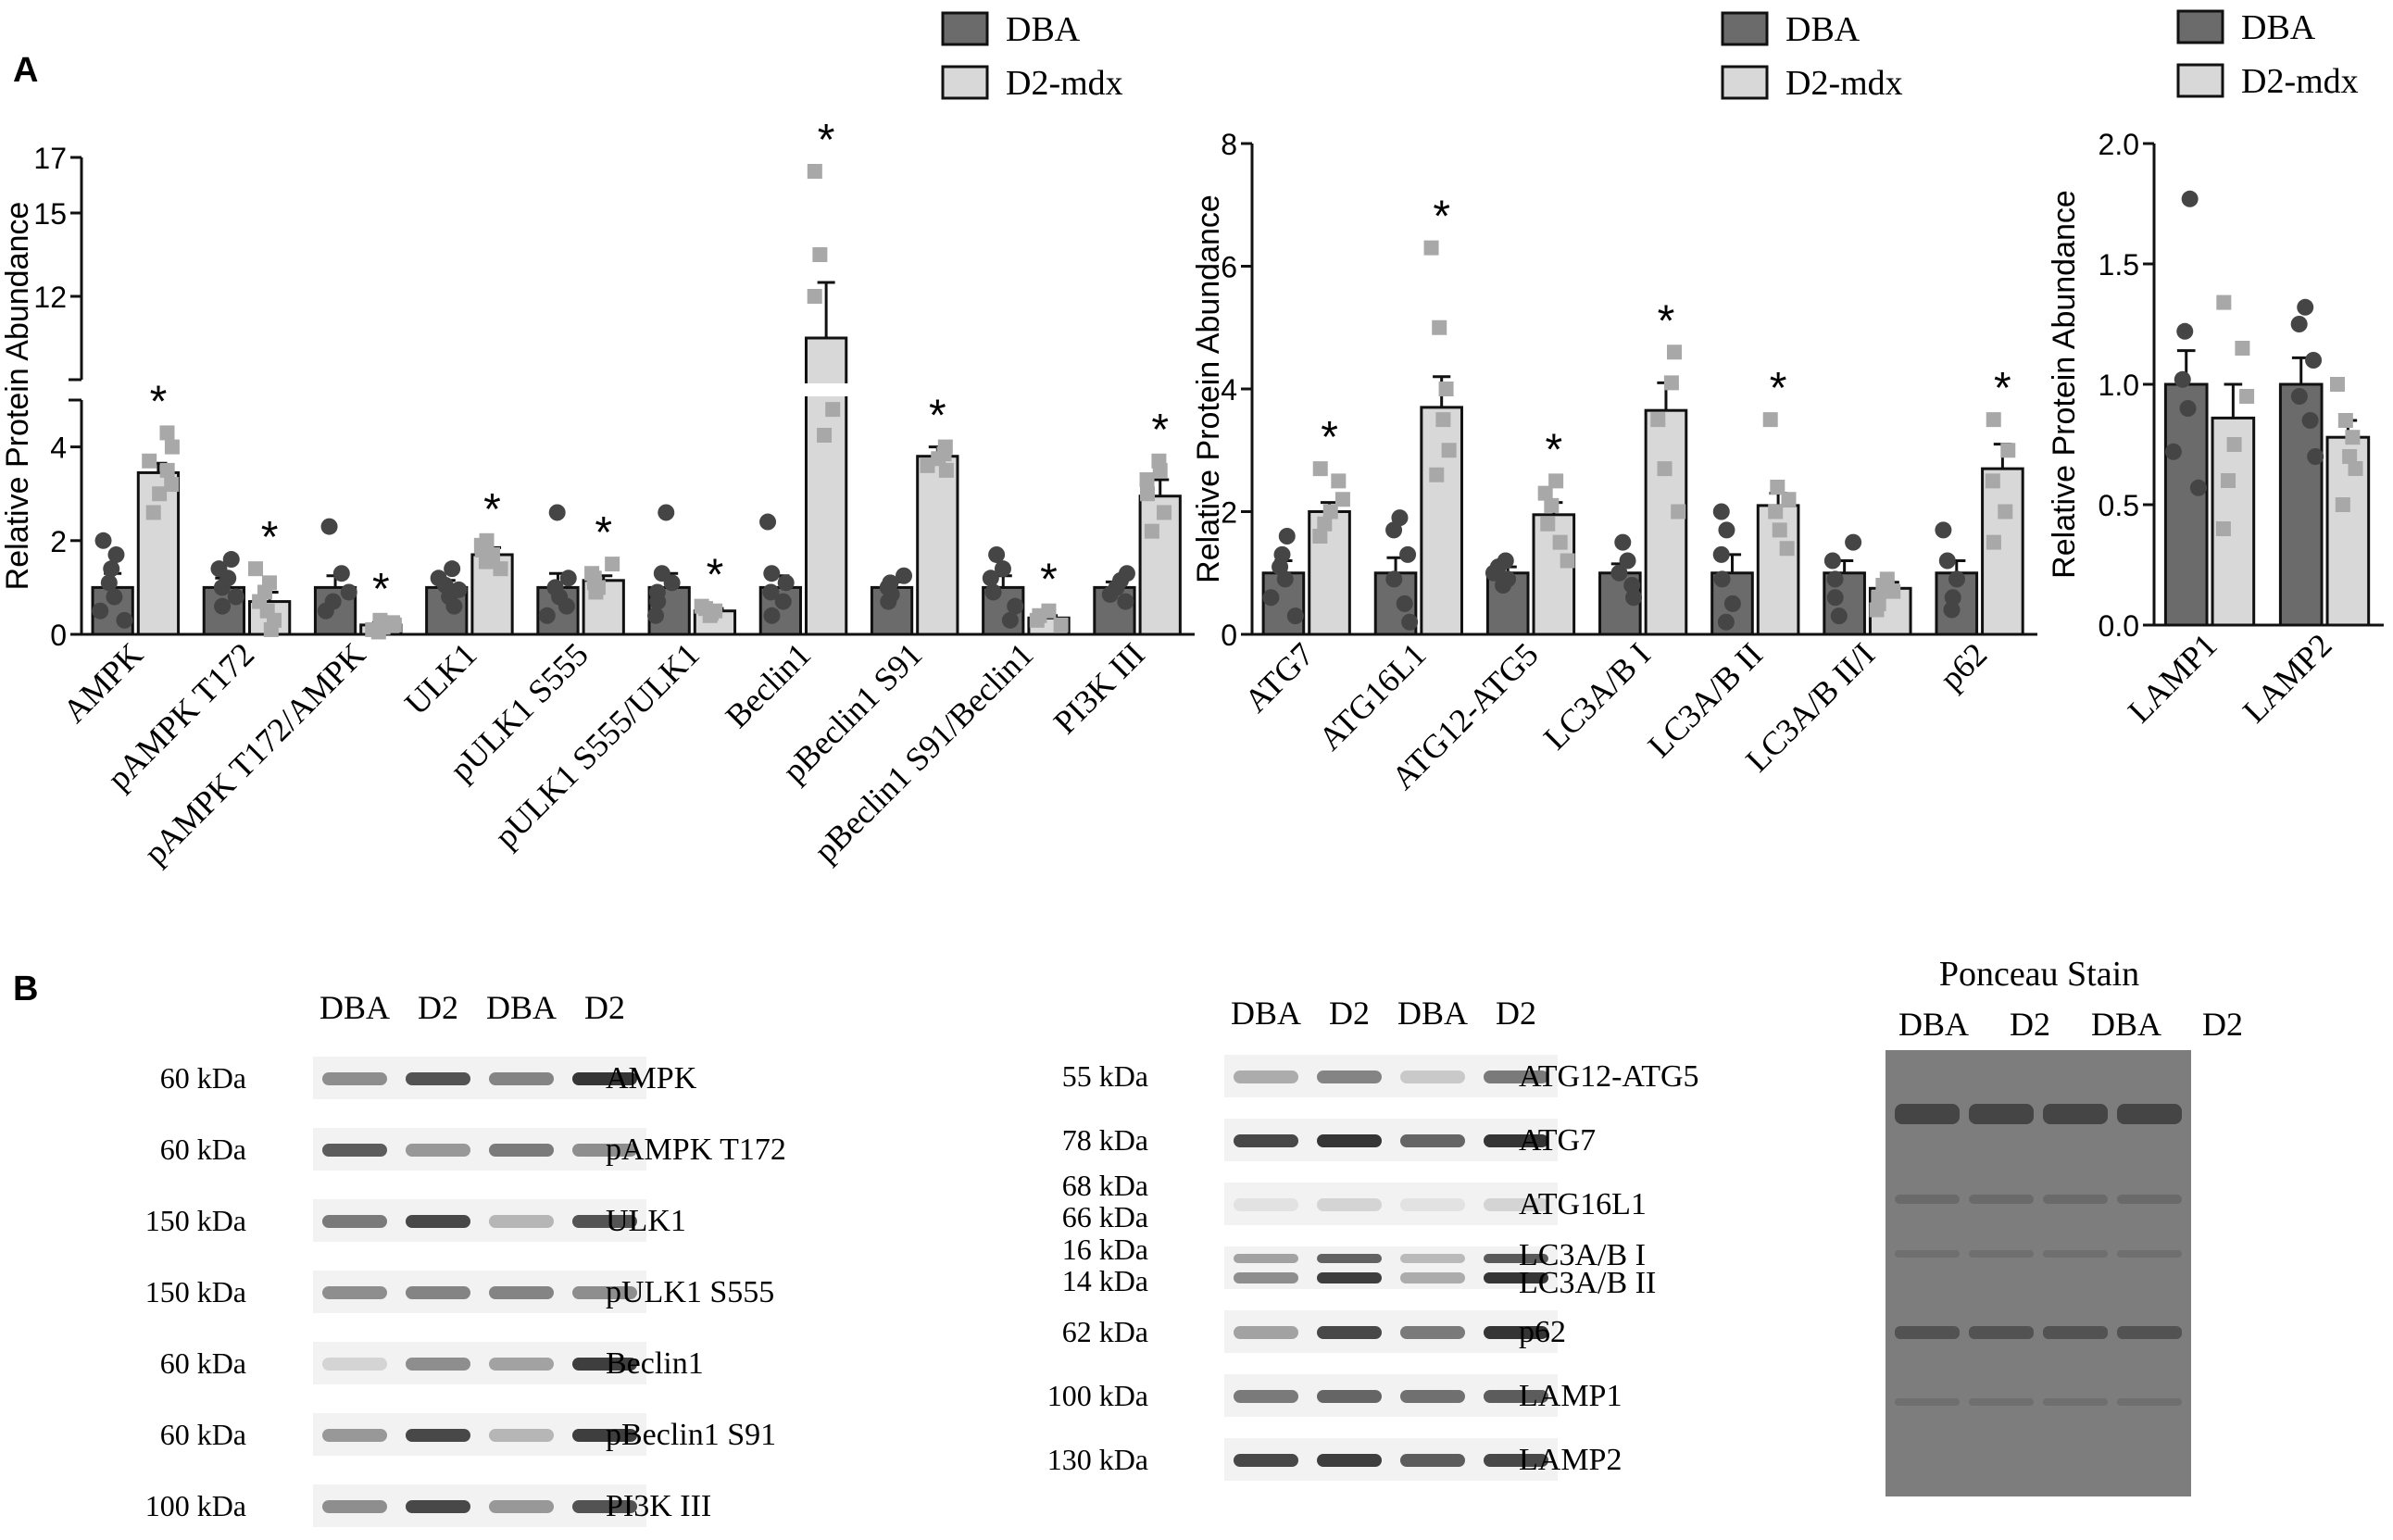 This screenshot has width=2393, height=1540. Describe the element at coordinates (2119, 144) in the screenshot. I see `y-tick-label: 2.0` at that location.